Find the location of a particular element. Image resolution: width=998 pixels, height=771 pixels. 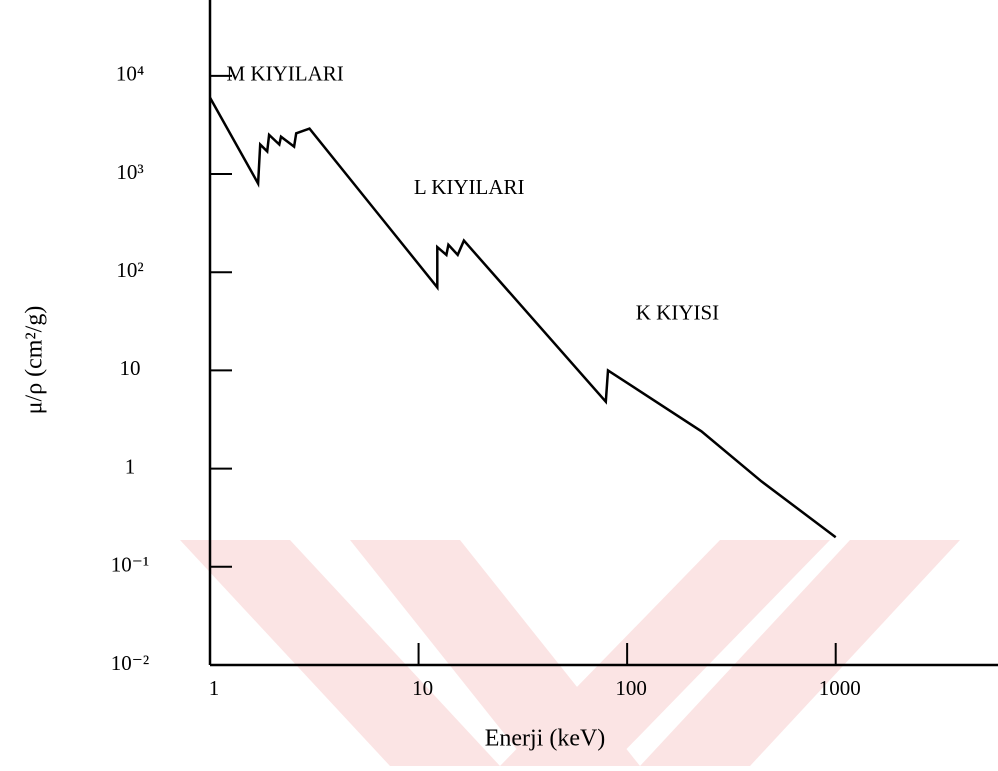

x-tick-label: 1 is located at coordinates (214, 688).